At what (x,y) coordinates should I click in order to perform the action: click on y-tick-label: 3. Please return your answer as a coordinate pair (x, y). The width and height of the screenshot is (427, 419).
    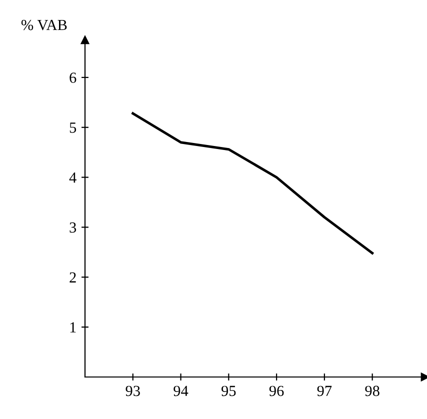
    Looking at the image, I should click on (73, 227).